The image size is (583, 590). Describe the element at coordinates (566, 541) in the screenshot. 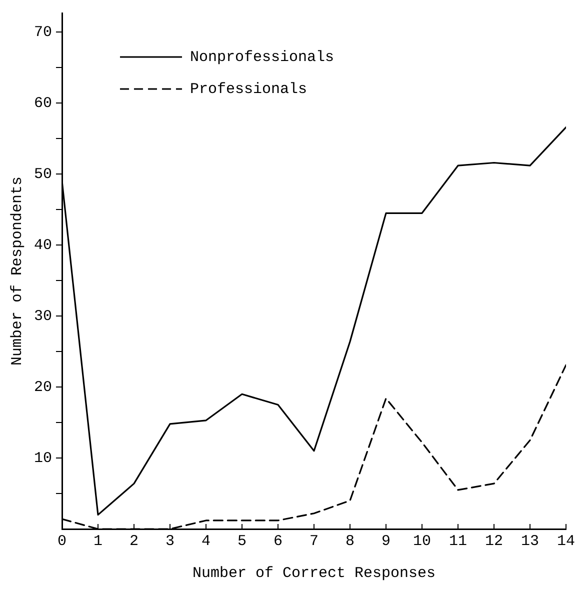

I see `x-tick-label: 14` at that location.